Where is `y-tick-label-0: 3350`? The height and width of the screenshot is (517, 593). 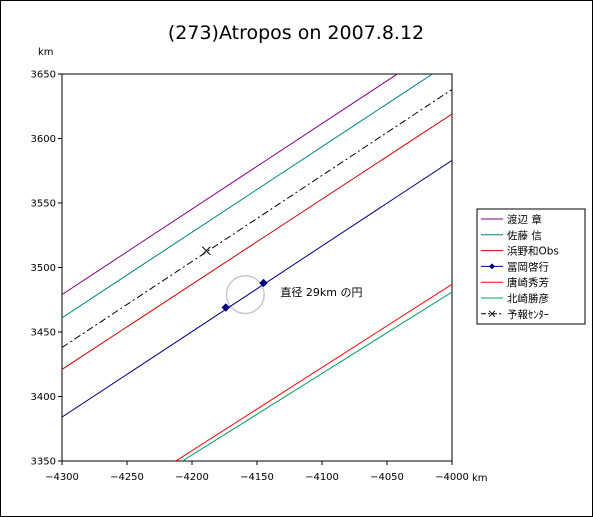
y-tick-label-0: 3350 is located at coordinates (43, 462).